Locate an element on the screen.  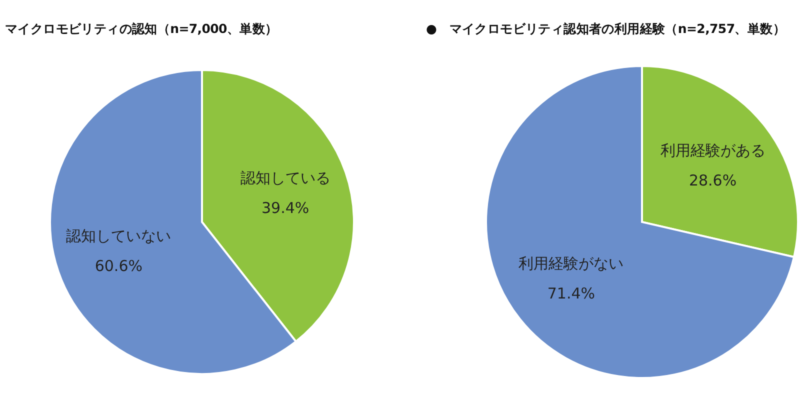
data-label: 28.6% is located at coordinates (712, 181).